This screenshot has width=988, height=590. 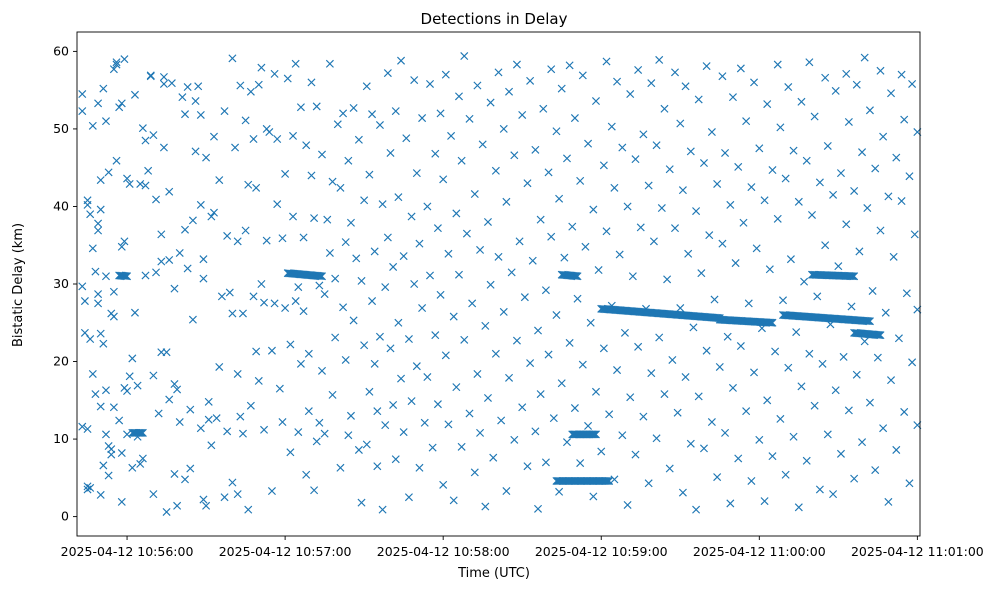 What do you see at coordinates (494, 19) in the screenshot?
I see `chart-title: Detections in Delay` at bounding box center [494, 19].